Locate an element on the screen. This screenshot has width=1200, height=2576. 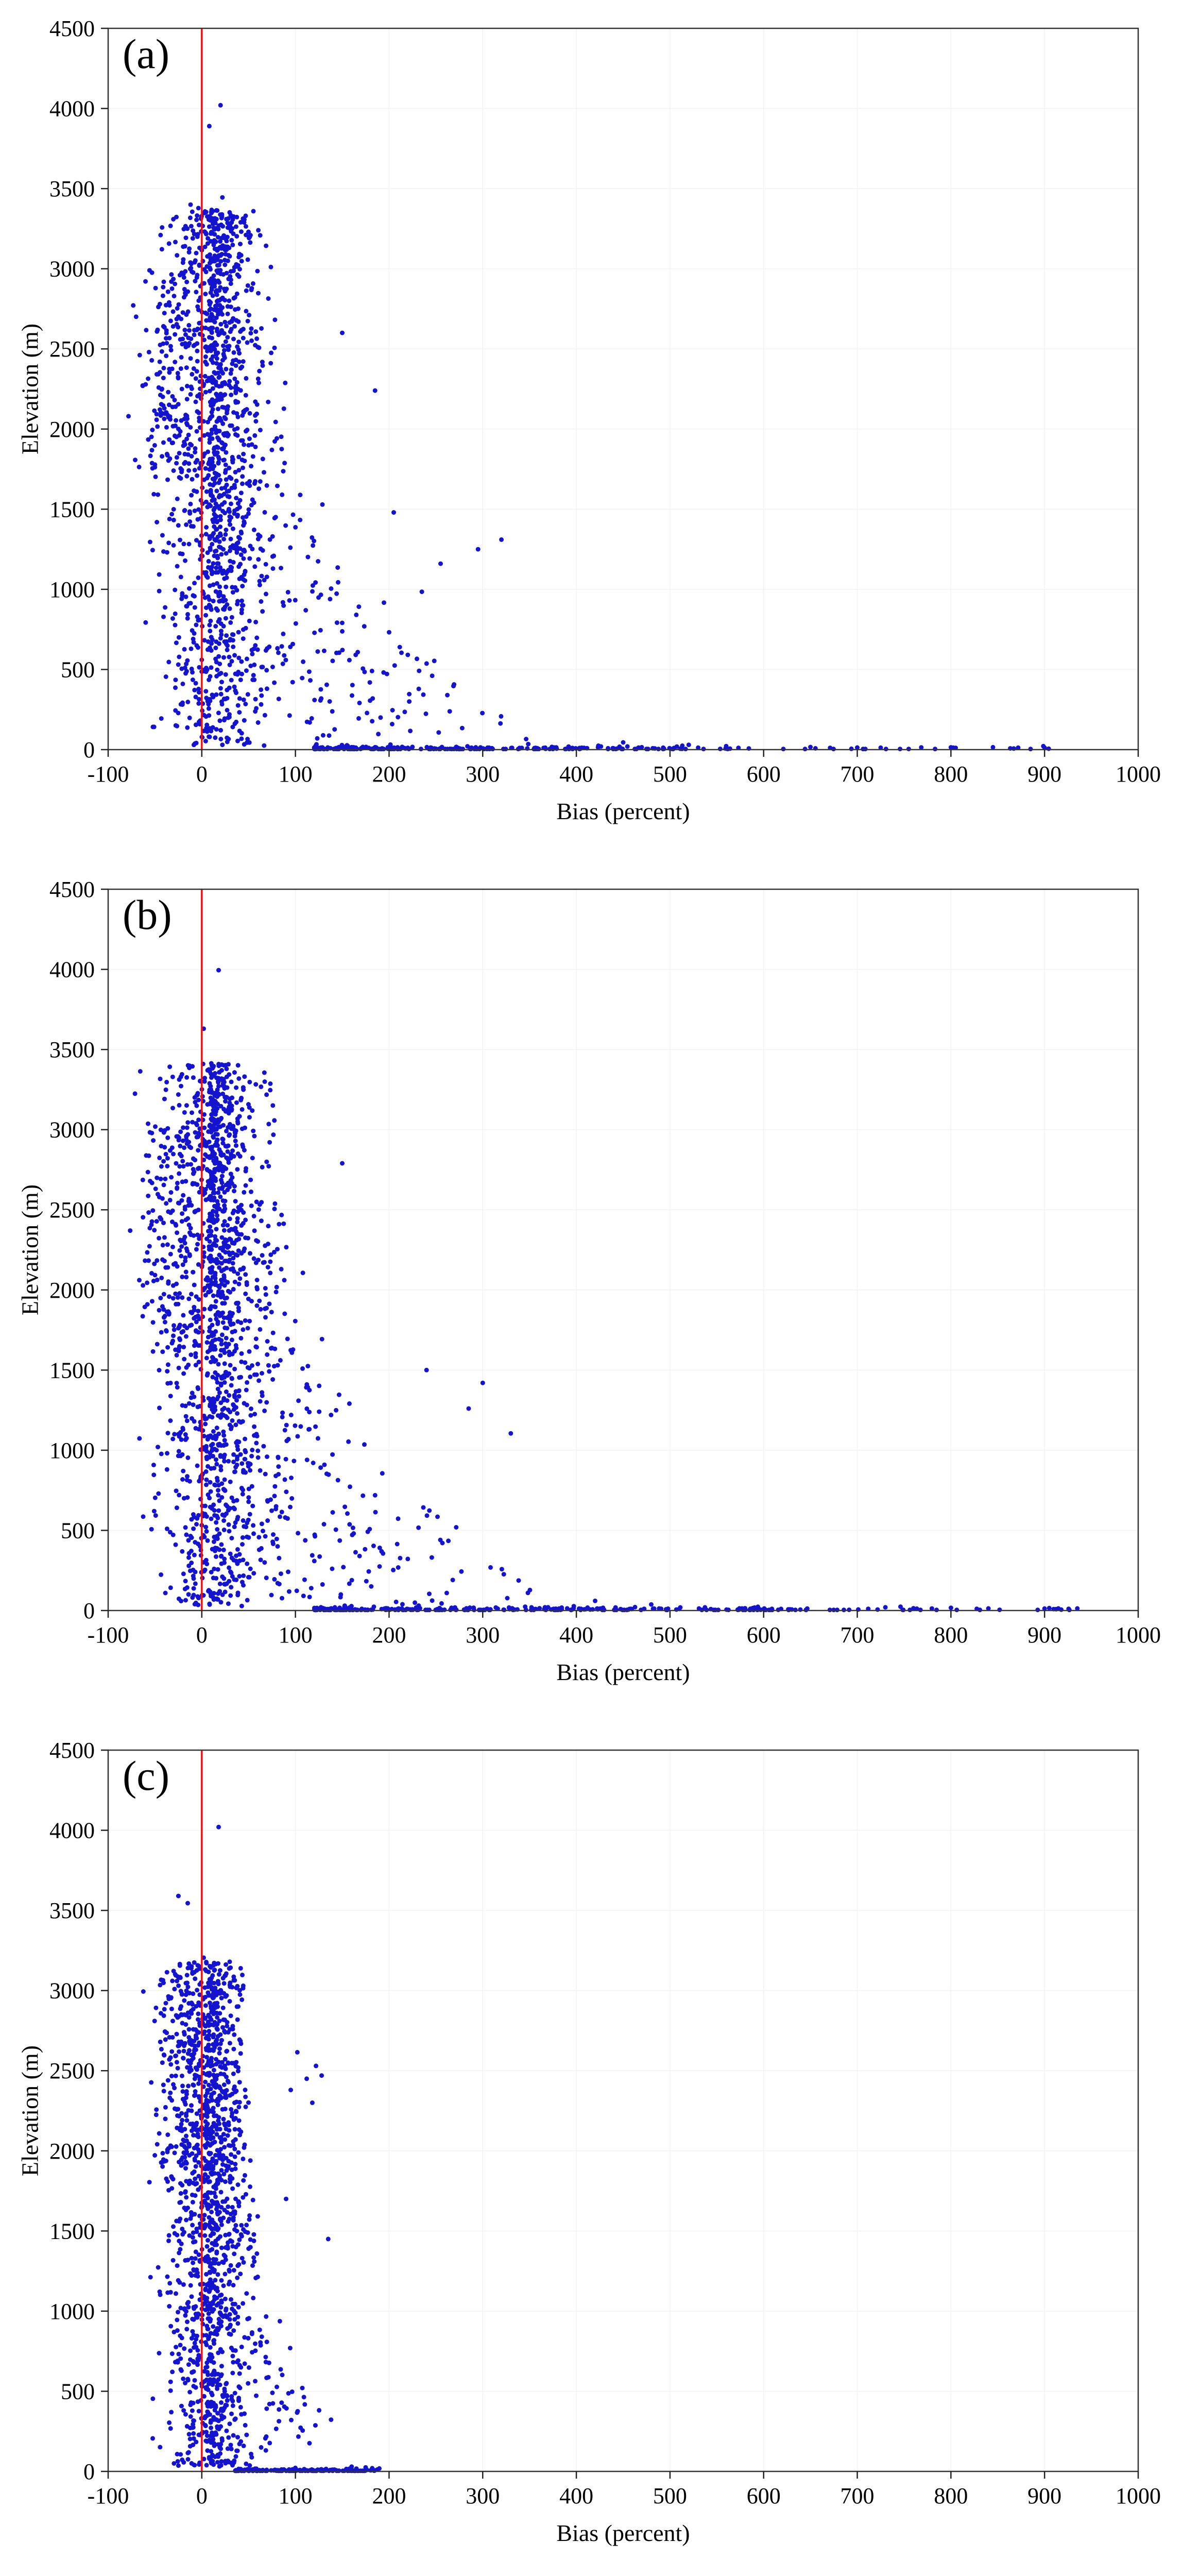
panel-letter-a: (a) is located at coordinates (146, 53).